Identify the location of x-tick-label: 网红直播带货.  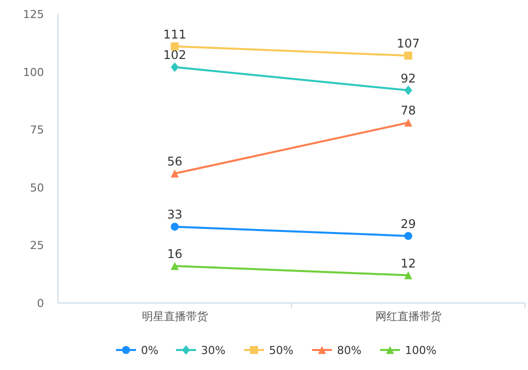
(408, 316).